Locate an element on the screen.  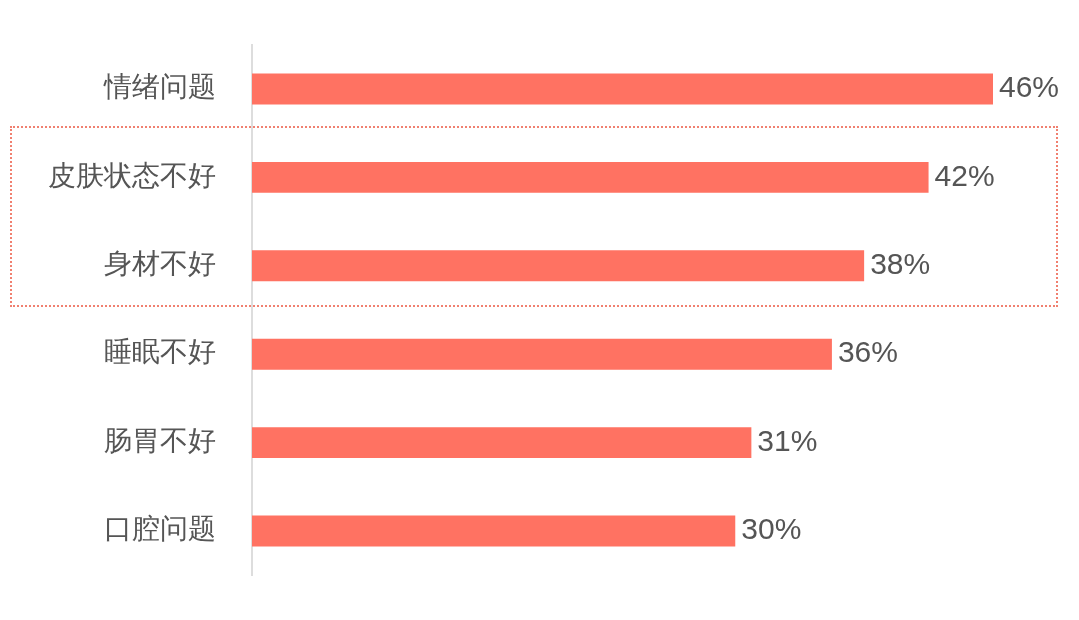
data-label: 36% is located at coordinates (867, 352).